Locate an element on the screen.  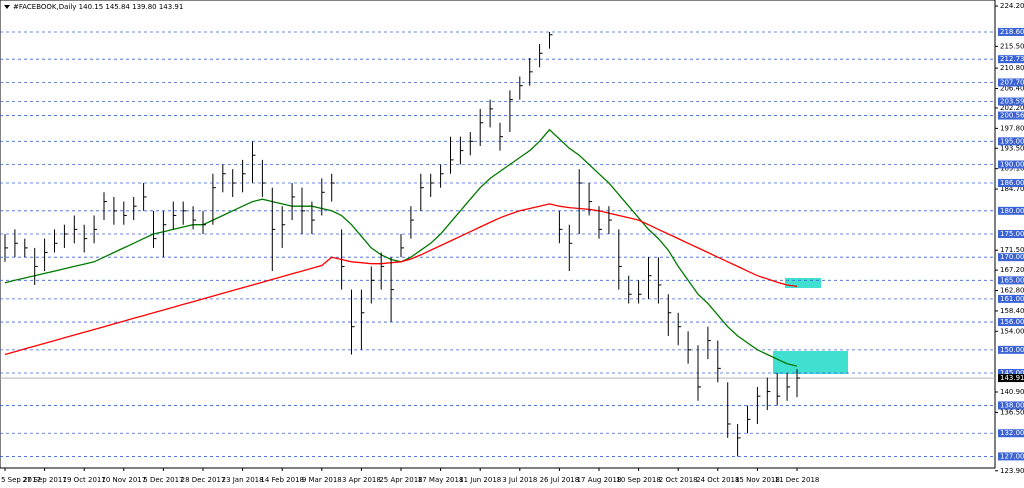
x-tick-label: 3 Jul 2018 is located at coordinates (519, 480).